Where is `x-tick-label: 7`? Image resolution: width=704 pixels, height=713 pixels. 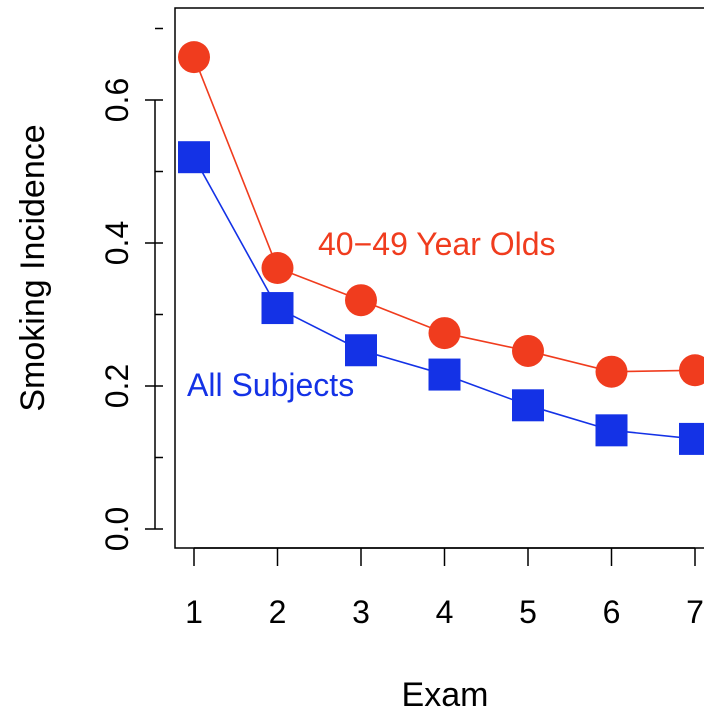
x-tick-label: 7 is located at coordinates (695, 612).